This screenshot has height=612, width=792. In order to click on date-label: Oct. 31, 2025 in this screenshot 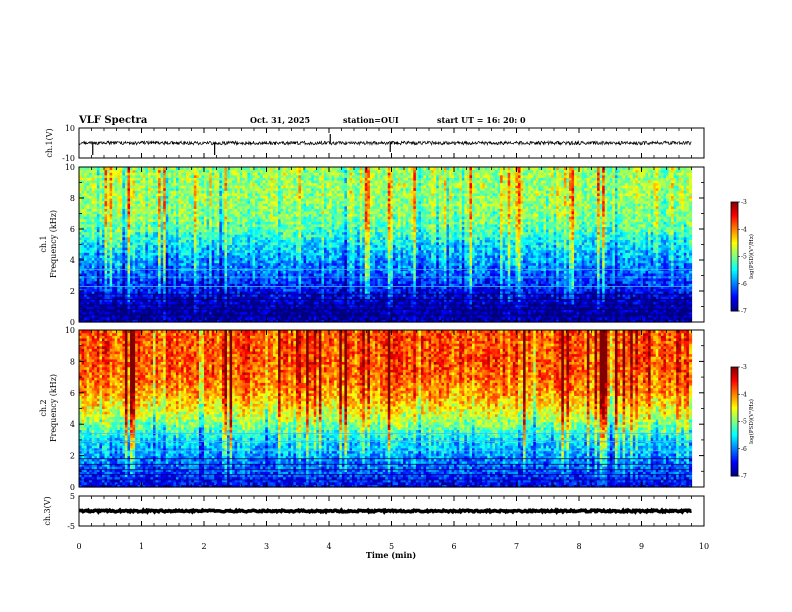, I will do `click(280, 120)`.